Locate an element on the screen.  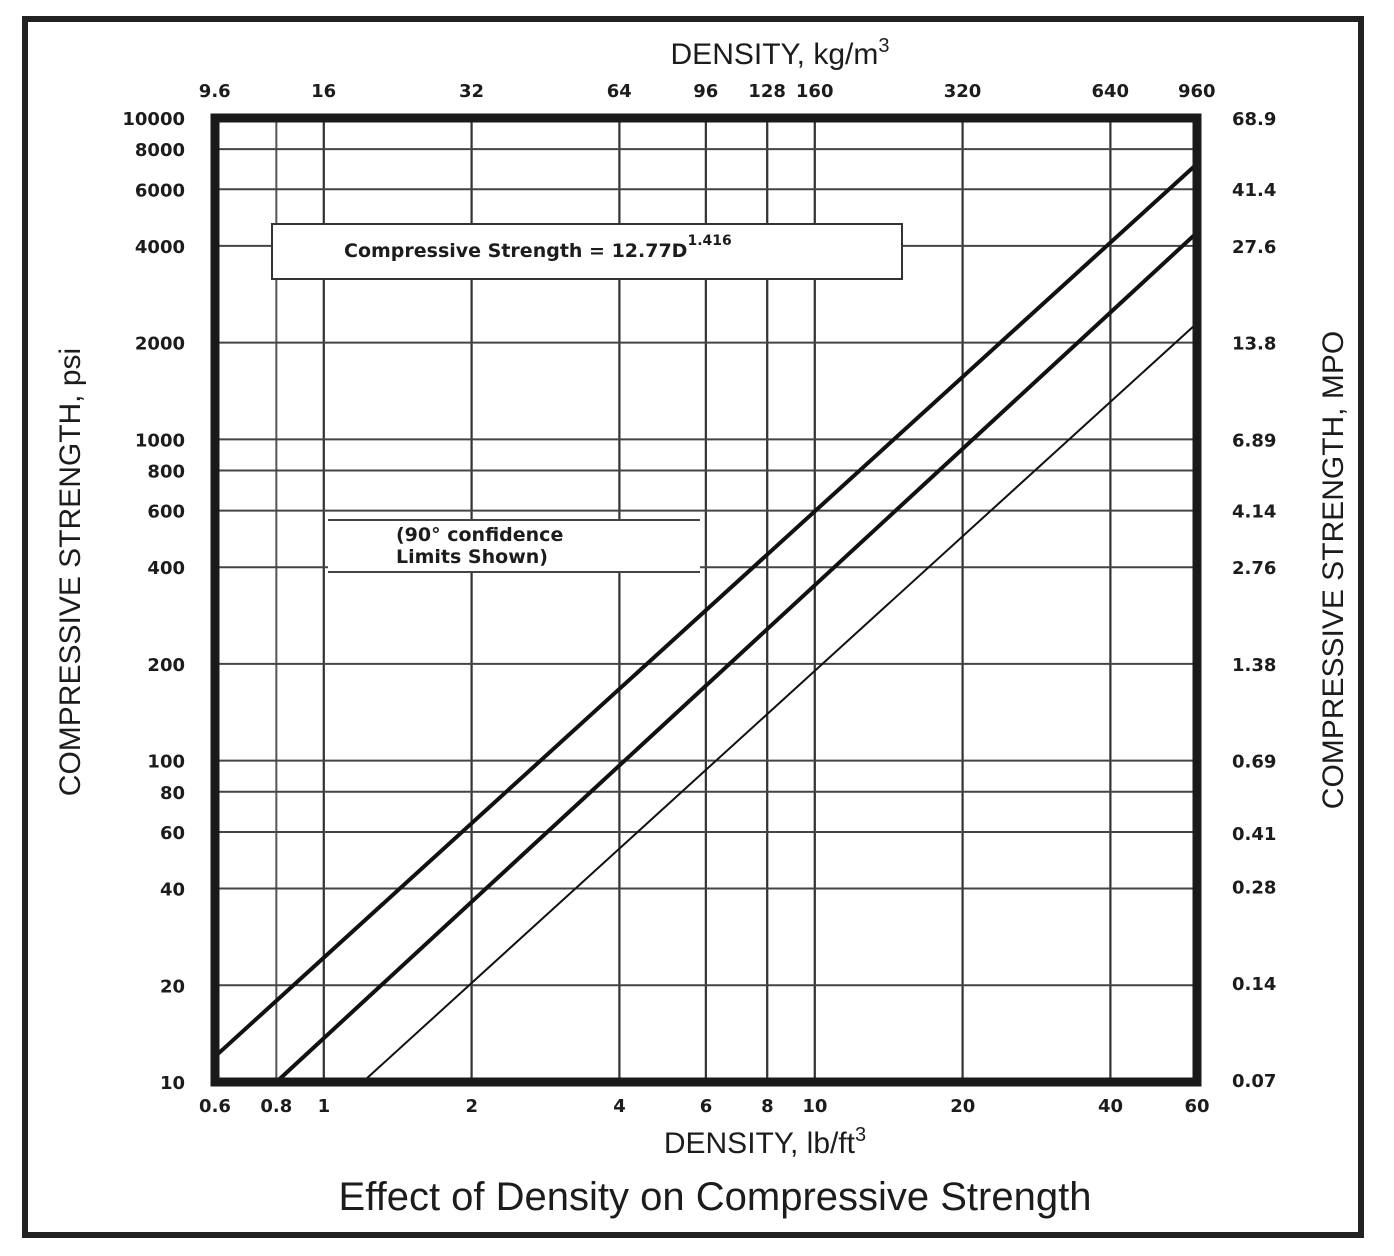
x-tick-label-2: 1 is located at coordinates (324, 1106).